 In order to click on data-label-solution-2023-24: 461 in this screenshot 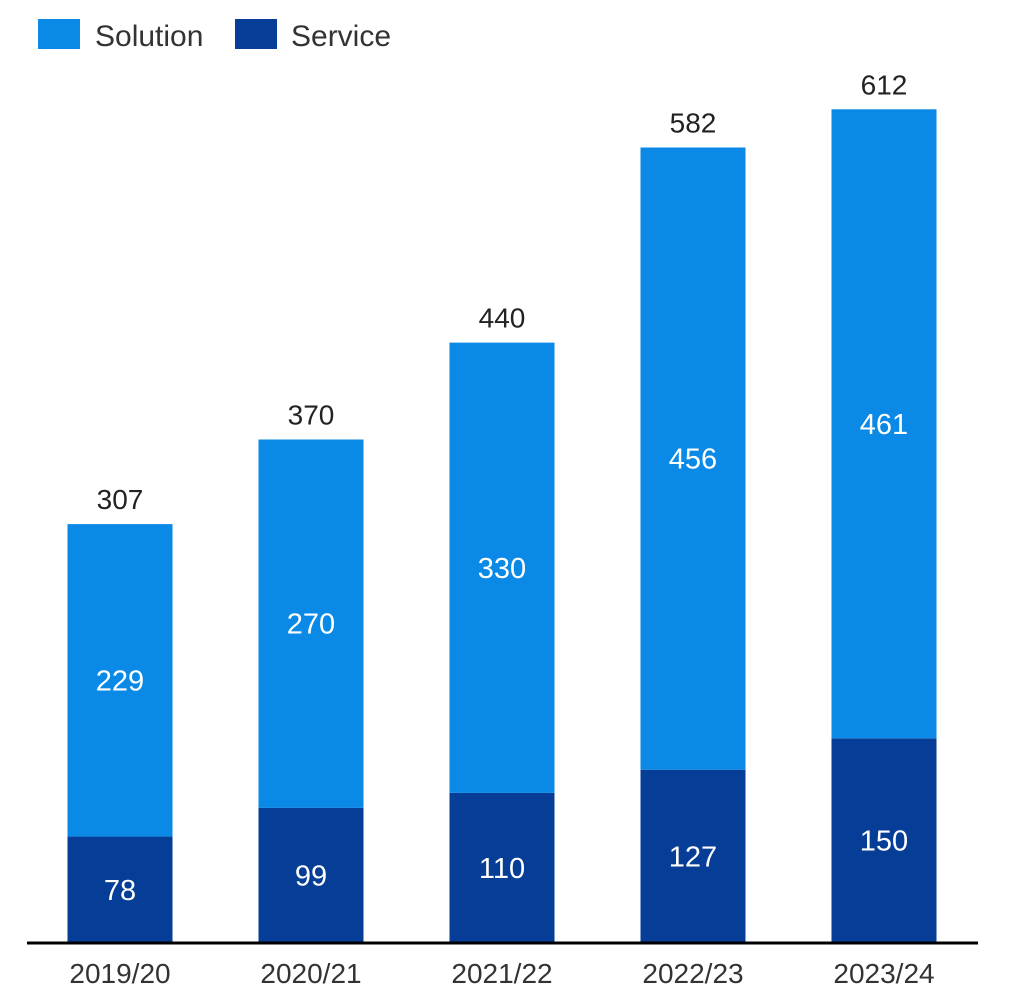, I will do `click(884, 425)`.